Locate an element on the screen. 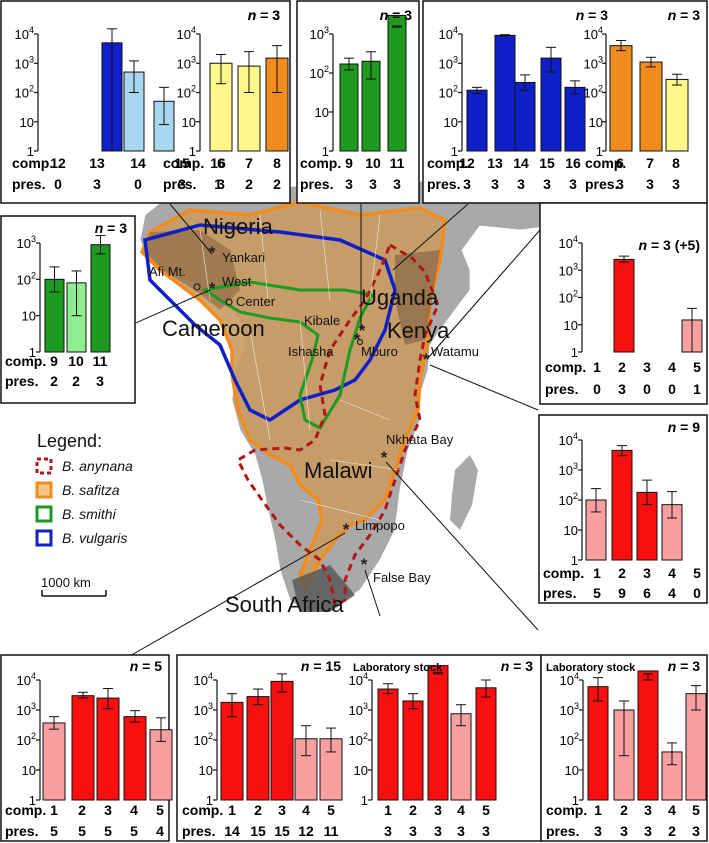 The width and height of the screenshot is (709, 843). madagascar is located at coordinates (464, 492).